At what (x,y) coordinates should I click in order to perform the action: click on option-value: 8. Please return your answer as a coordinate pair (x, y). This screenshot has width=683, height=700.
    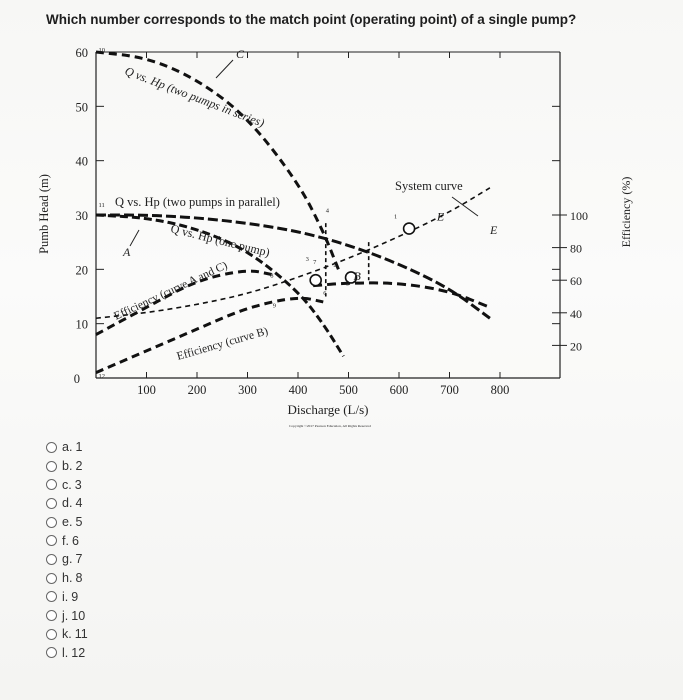
    Looking at the image, I should click on (79, 578).